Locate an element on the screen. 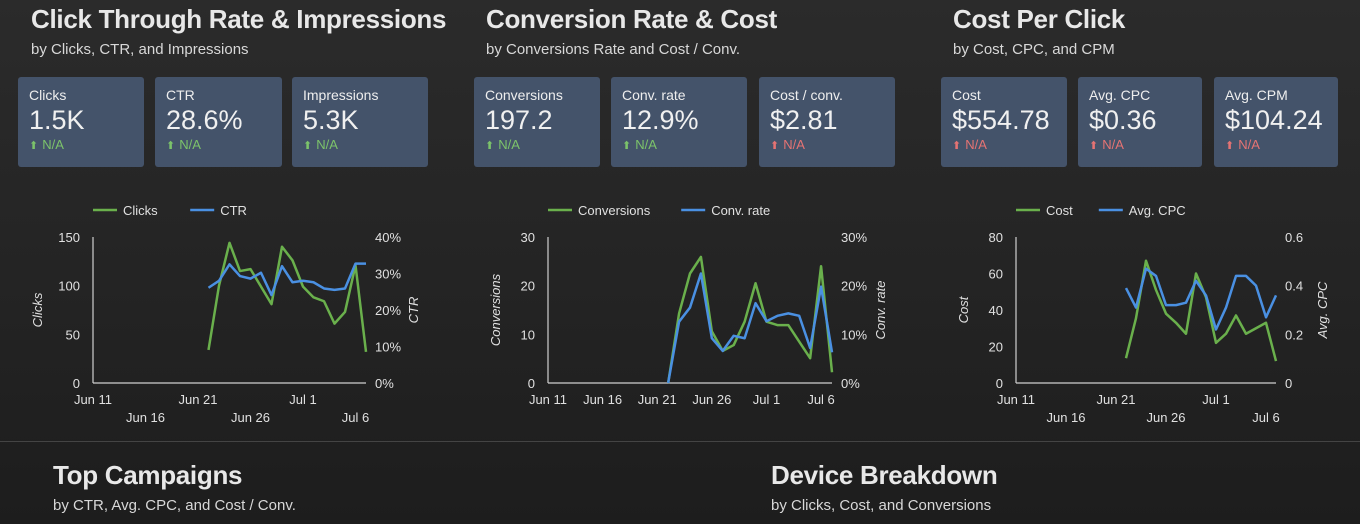 The image size is (1360, 524). kpi-card: Cost $554.78 ⬆ N/A is located at coordinates (1004, 122).